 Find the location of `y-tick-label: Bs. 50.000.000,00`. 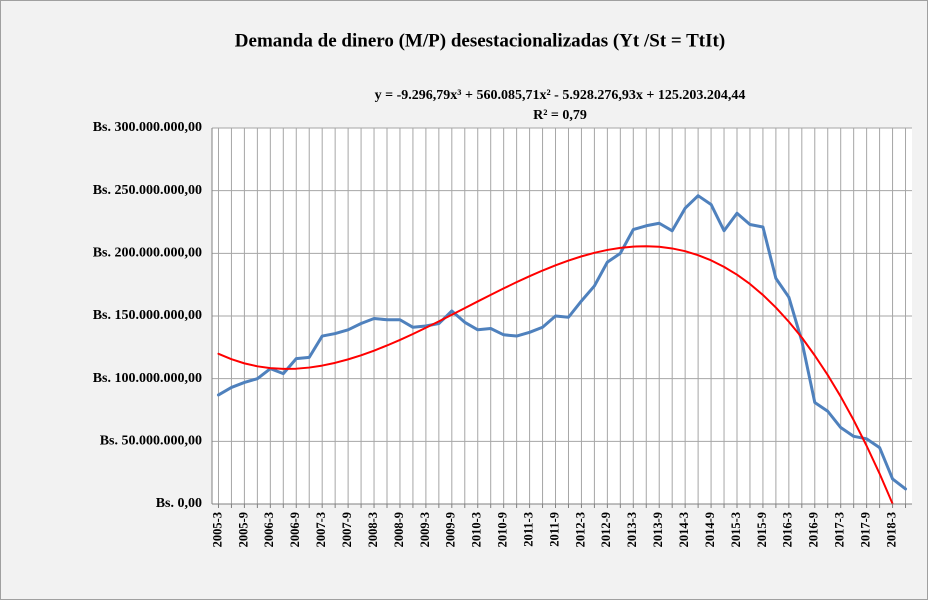

y-tick-label: Bs. 50.000.000,00 is located at coordinates (151, 441).